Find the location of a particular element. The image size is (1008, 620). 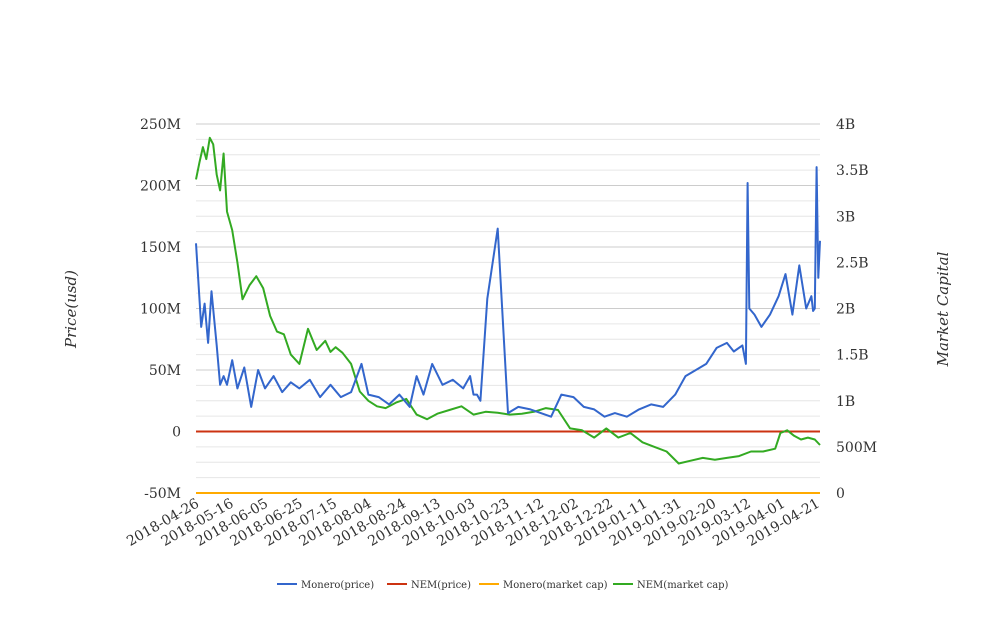

y-left-tick-label: 50M is located at coordinates (165, 371).